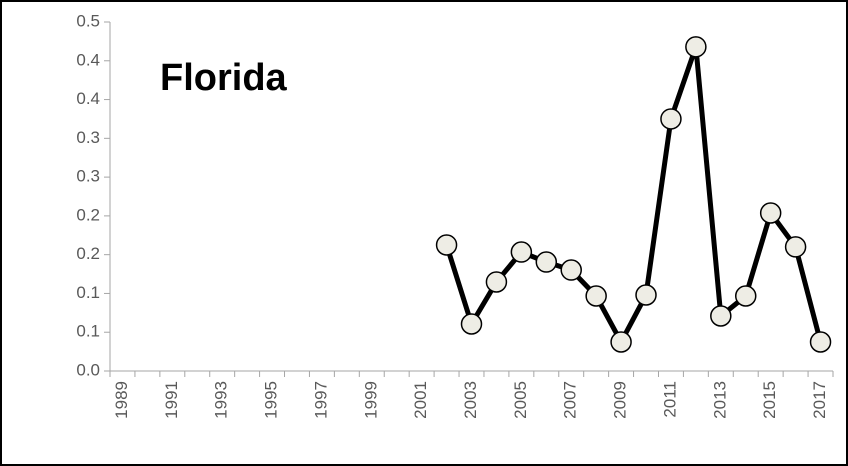 This screenshot has width=848, height=466. Describe the element at coordinates (769, 400) in the screenshot. I see `x-tick-label: 2015` at that location.